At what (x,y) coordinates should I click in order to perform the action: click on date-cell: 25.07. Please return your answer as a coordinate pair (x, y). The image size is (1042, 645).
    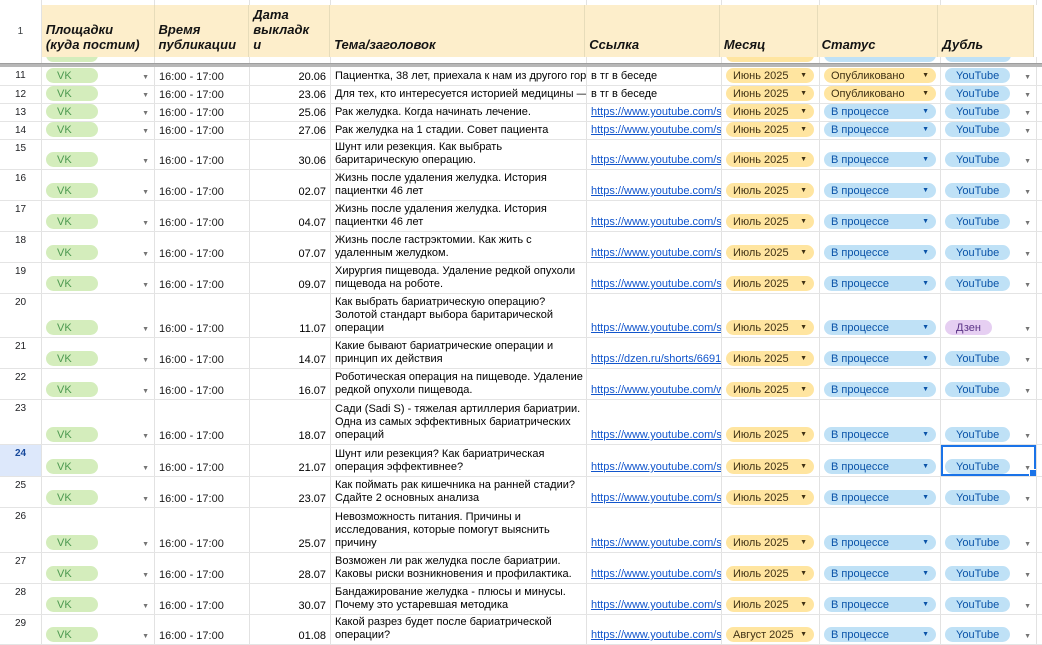
    Looking at the image, I should click on (290, 530).